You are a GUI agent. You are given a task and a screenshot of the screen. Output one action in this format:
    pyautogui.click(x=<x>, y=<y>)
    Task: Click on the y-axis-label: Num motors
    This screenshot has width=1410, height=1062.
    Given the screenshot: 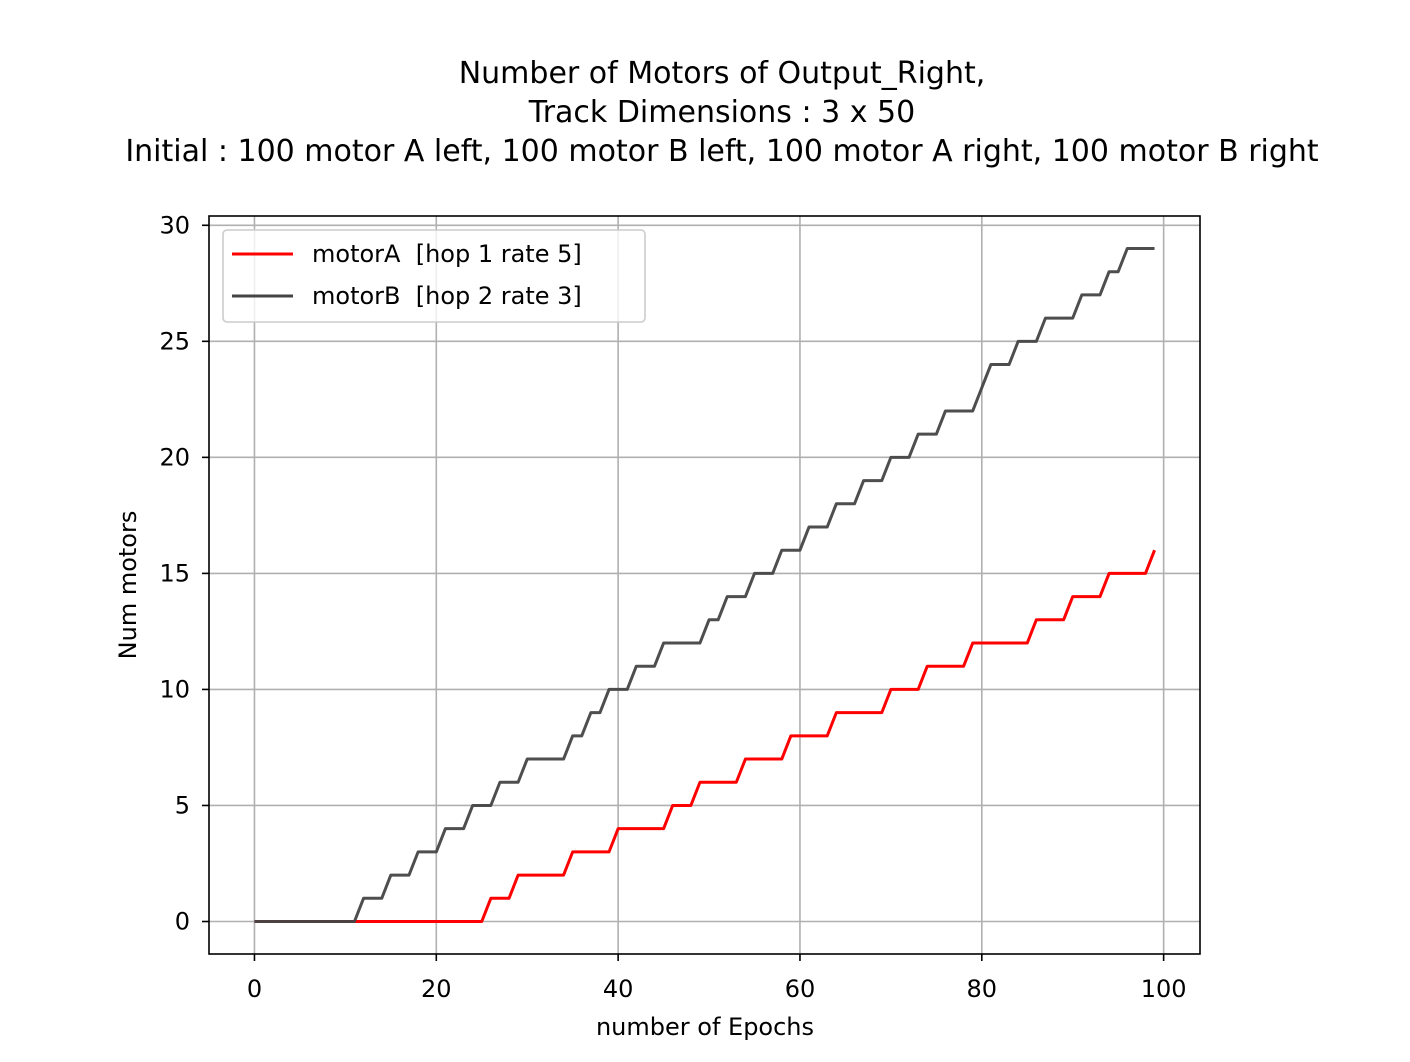 What is the action you would take?
    pyautogui.click(x=128, y=585)
    